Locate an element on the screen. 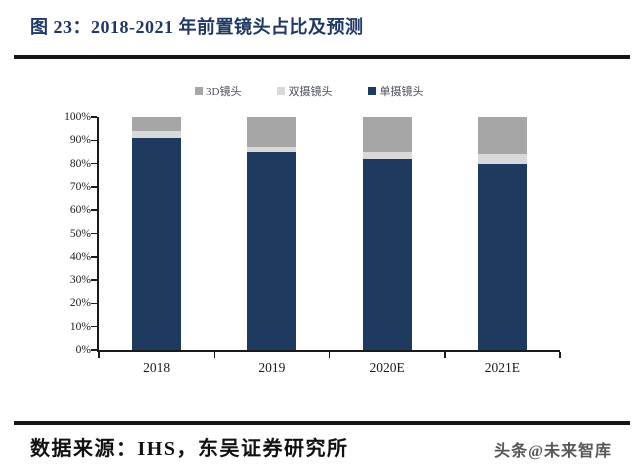  legend-item: 3D镜头 is located at coordinates (218, 91).